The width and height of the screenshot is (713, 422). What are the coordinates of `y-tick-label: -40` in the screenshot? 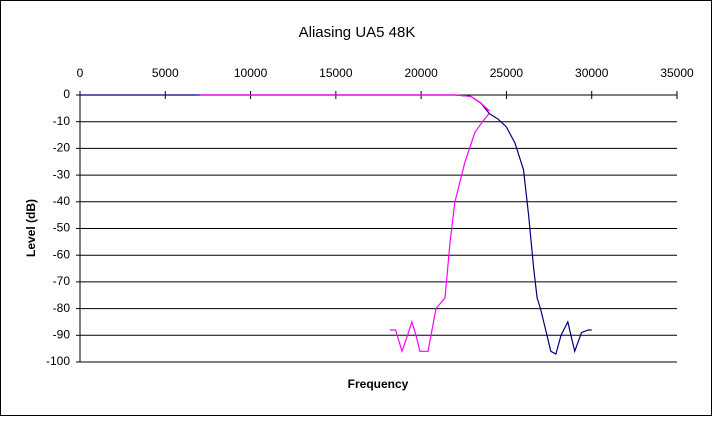 It's located at (62, 201).